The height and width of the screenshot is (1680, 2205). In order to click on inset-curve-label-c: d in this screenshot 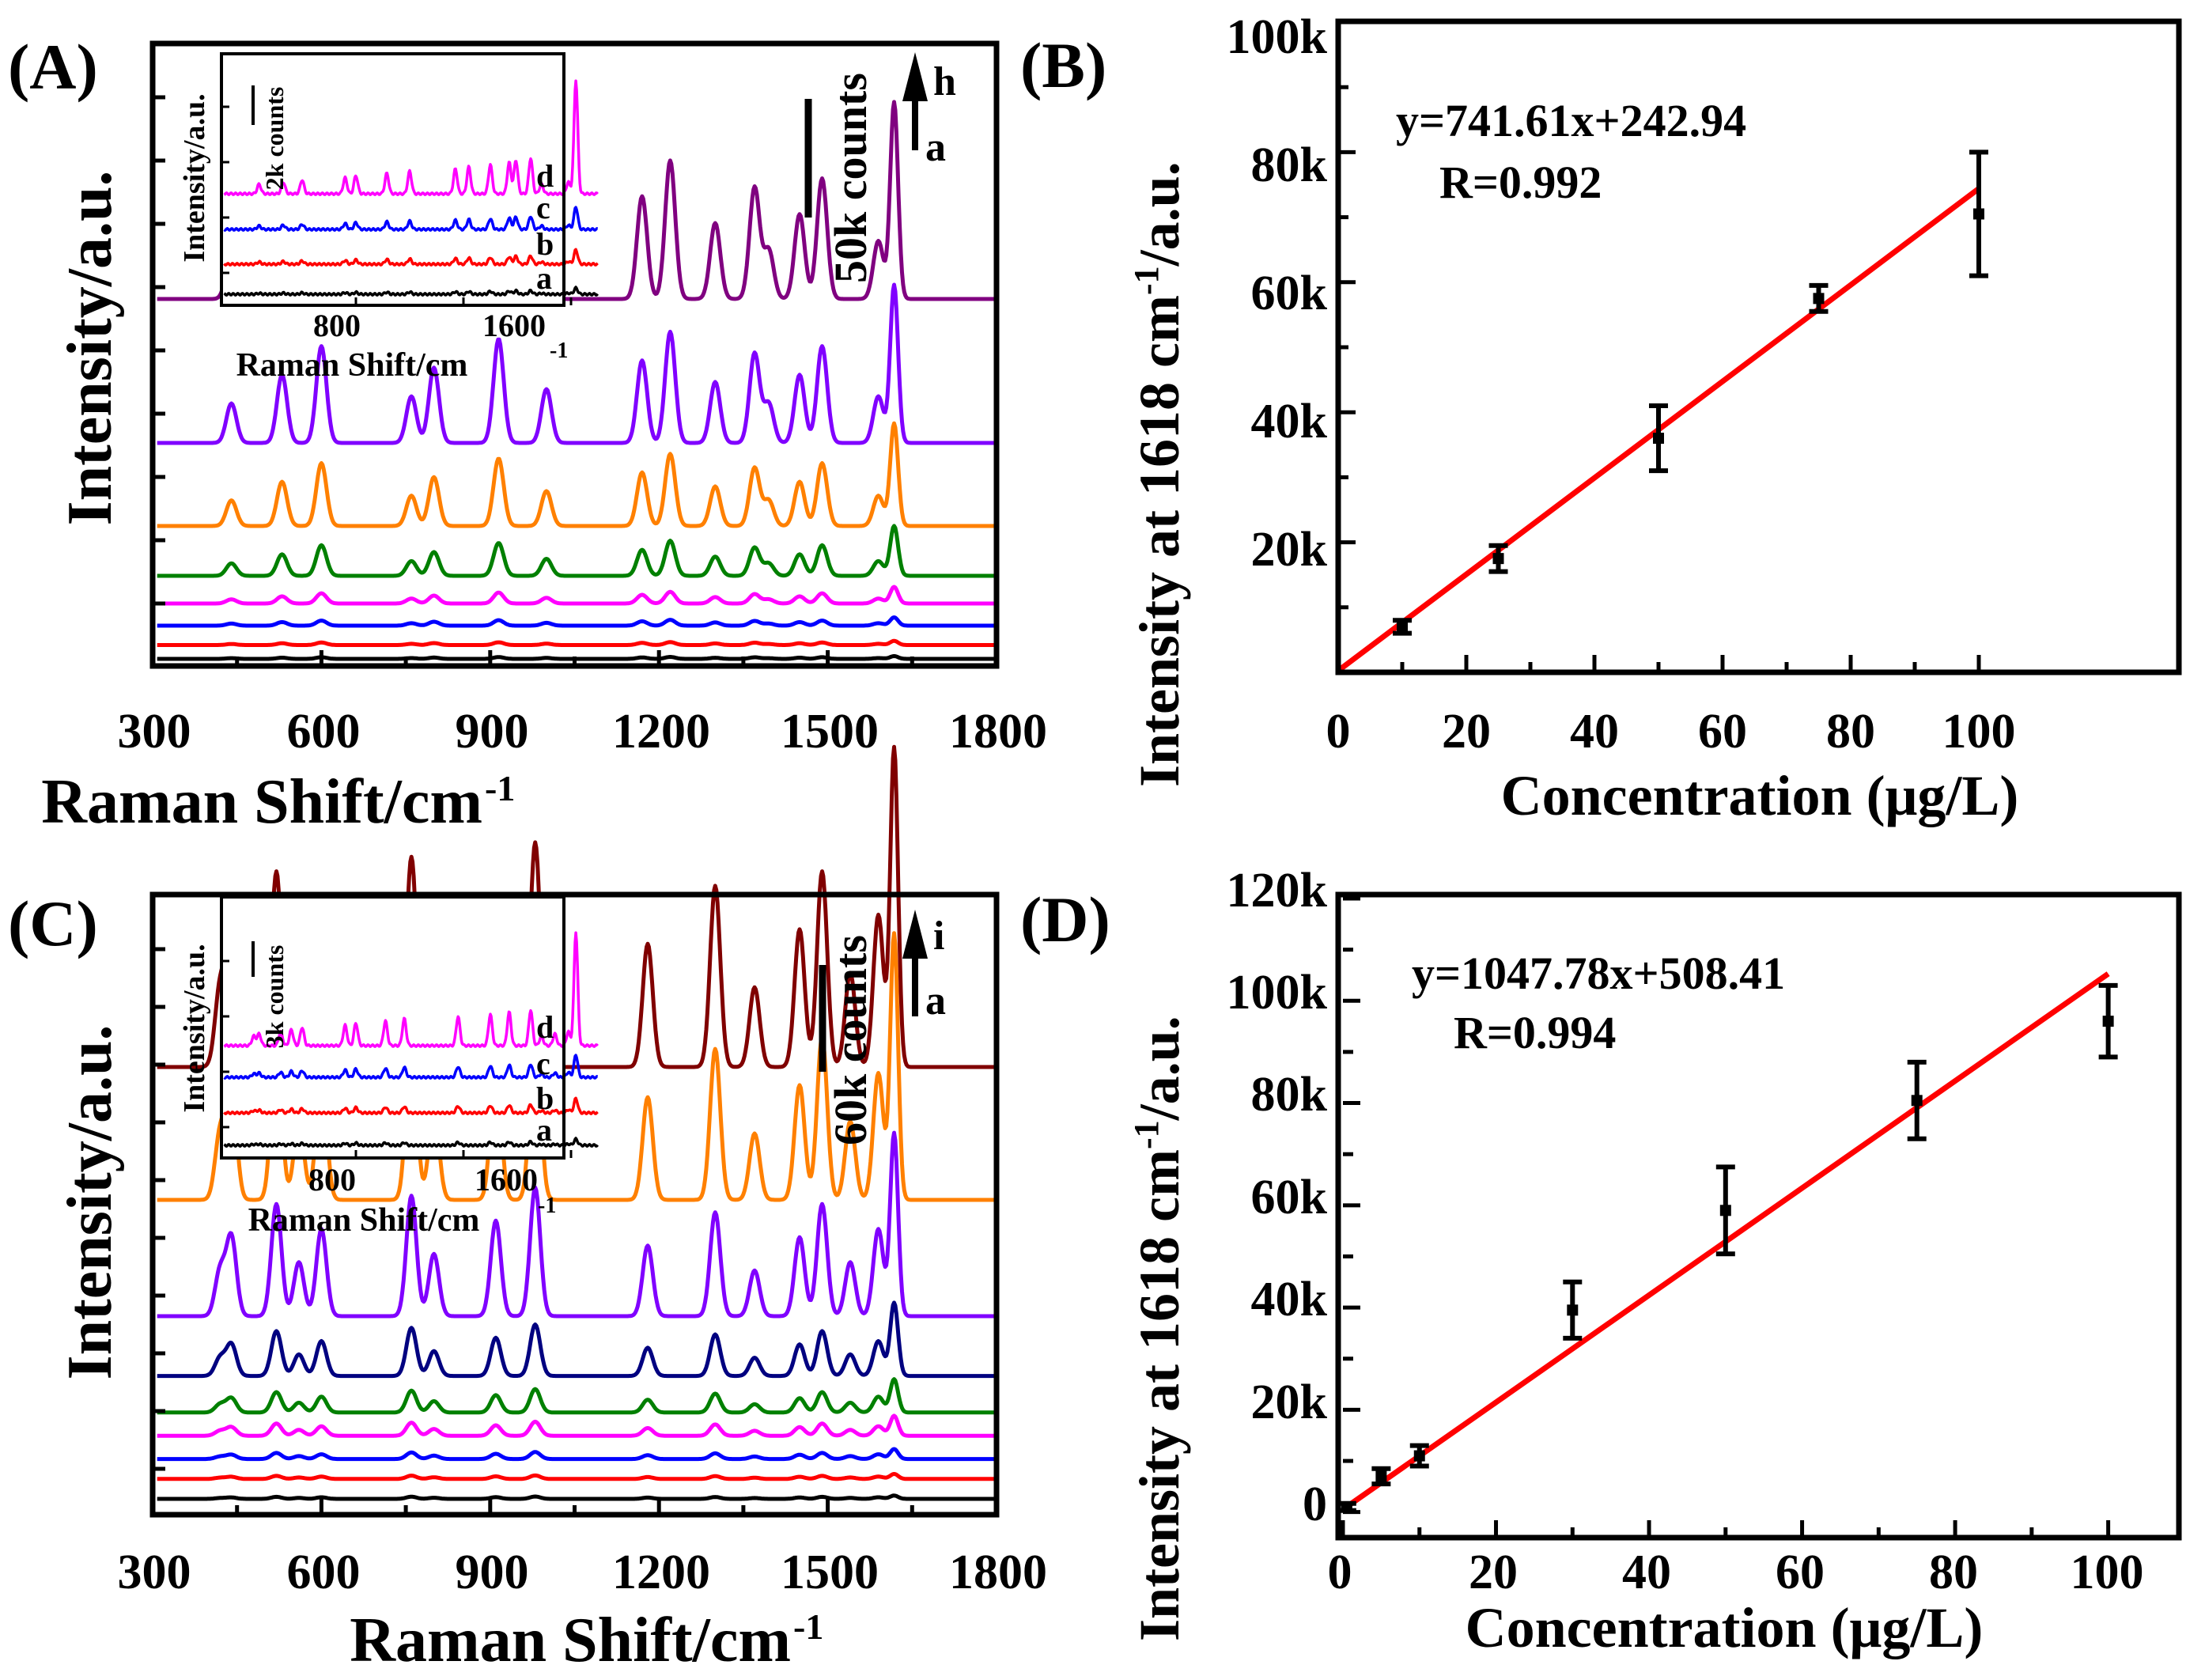, I will do `click(545, 1027)`.